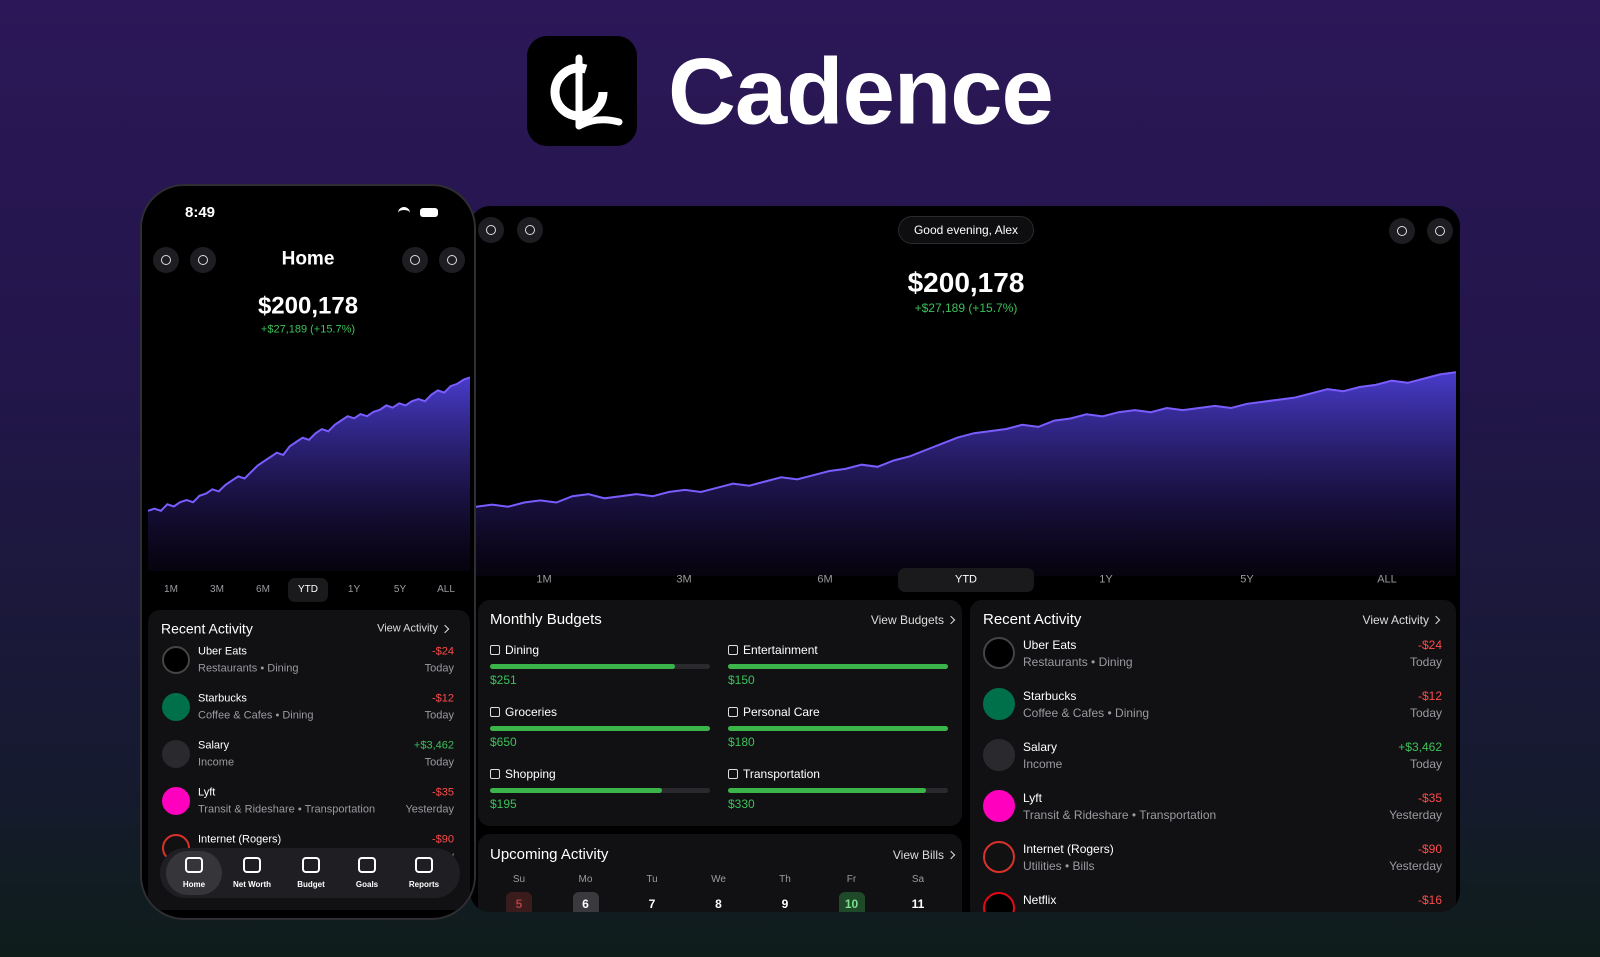 The height and width of the screenshot is (957, 1600). What do you see at coordinates (522, 649) in the screenshot?
I see `budget-name: Dining` at bounding box center [522, 649].